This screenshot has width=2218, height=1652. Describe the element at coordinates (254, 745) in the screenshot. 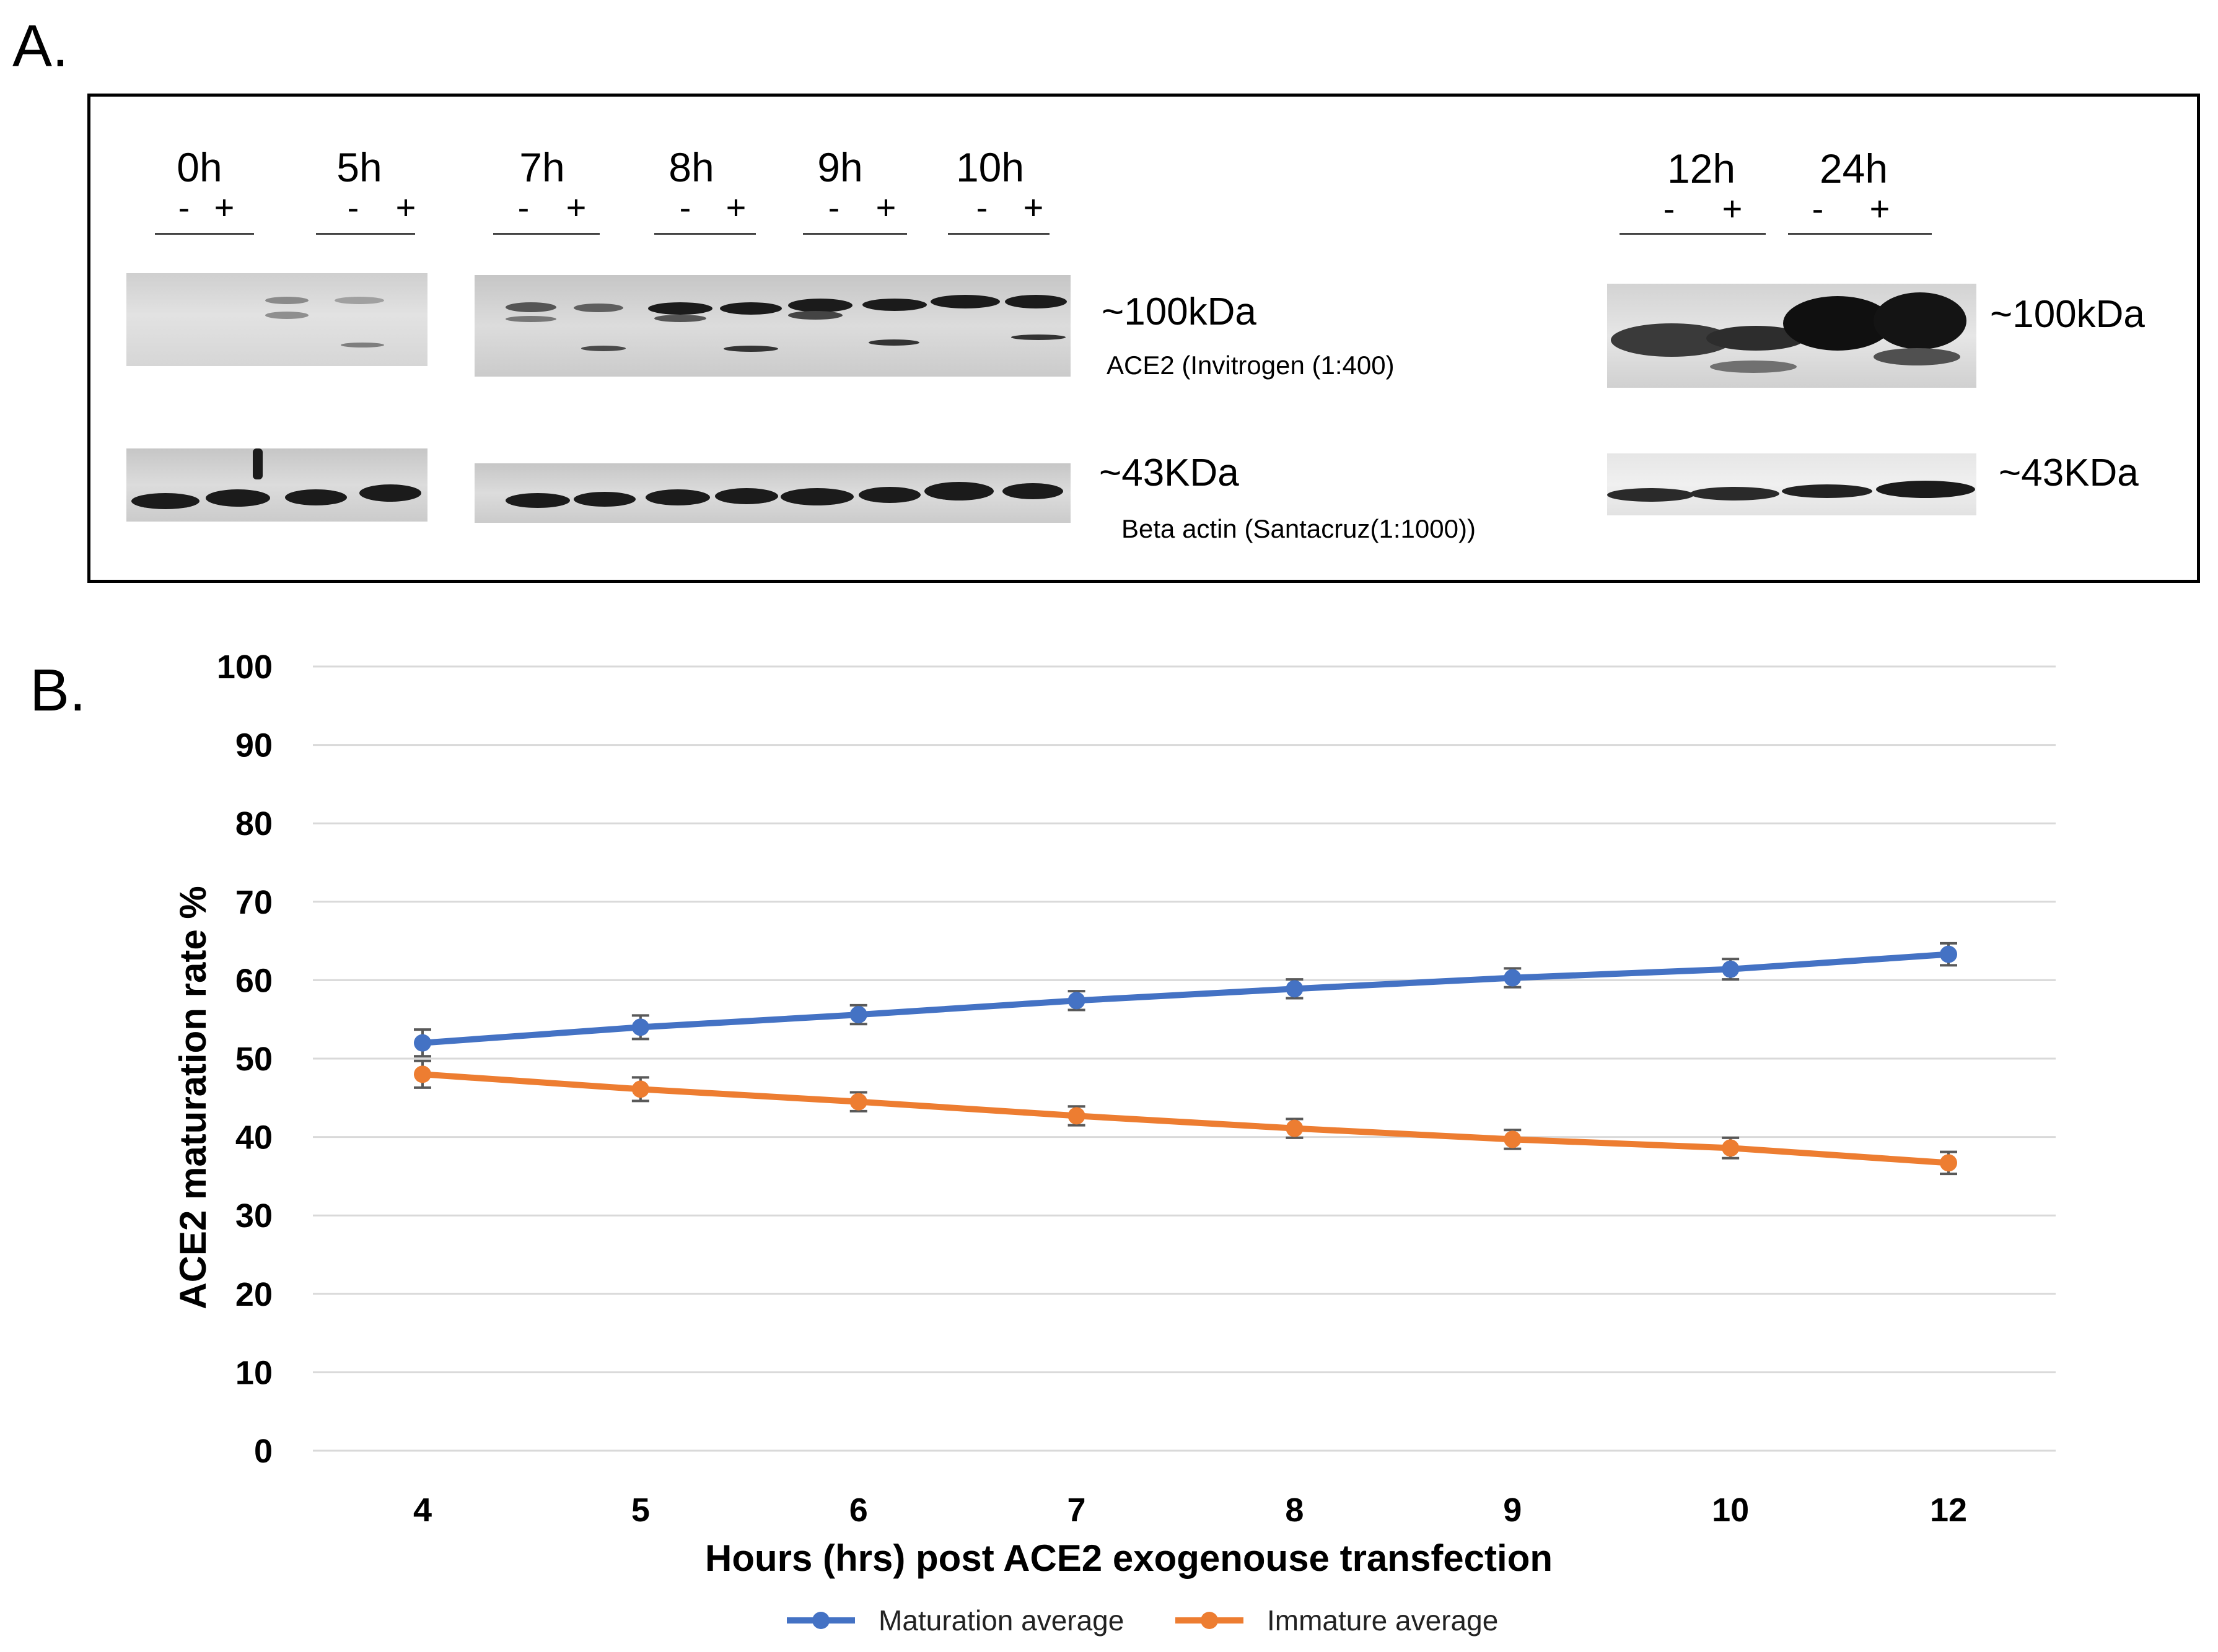

I see `y-tick-label: 90` at that location.